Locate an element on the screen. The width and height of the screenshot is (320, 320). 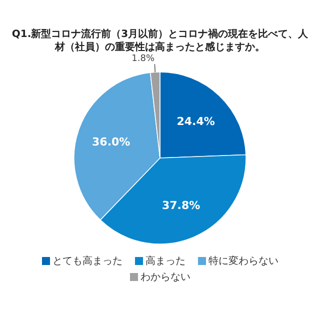
chart-title: Q1.新型コロナ流行前（3月以前）とコロナ禍の現在を比べて、人材（社員）の重要性は高まったと感じますか。 is located at coordinates (160, 40).